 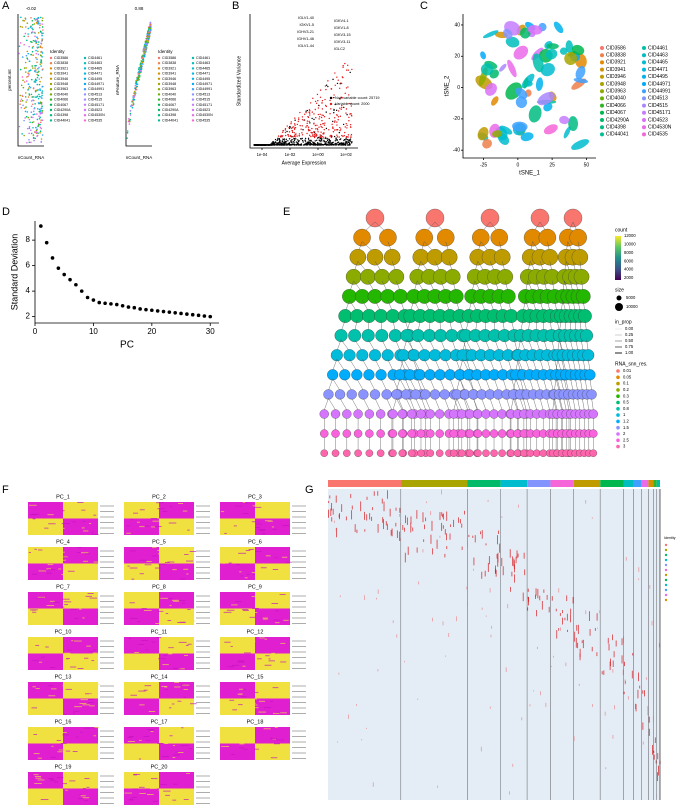 What do you see at coordinates (290, 154) in the screenshot?
I see `x-tick-label: 1e-02` at bounding box center [290, 154].